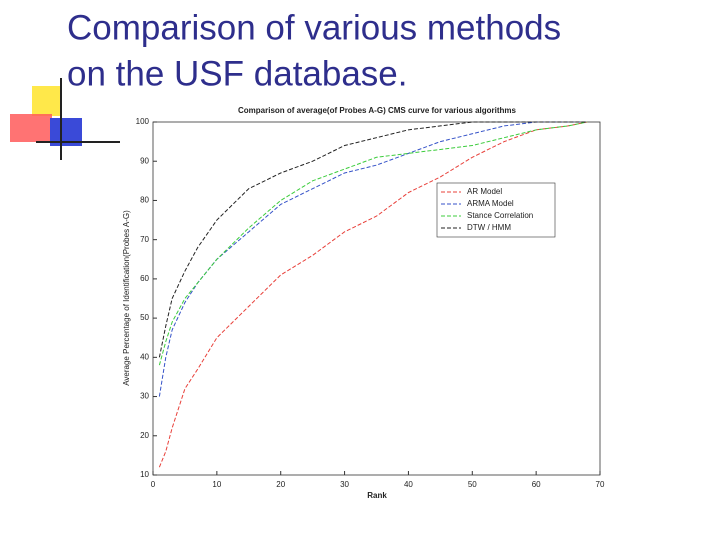  What do you see at coordinates (237, 73) in the screenshot?
I see `slide-title: on the USF database.` at bounding box center [237, 73].